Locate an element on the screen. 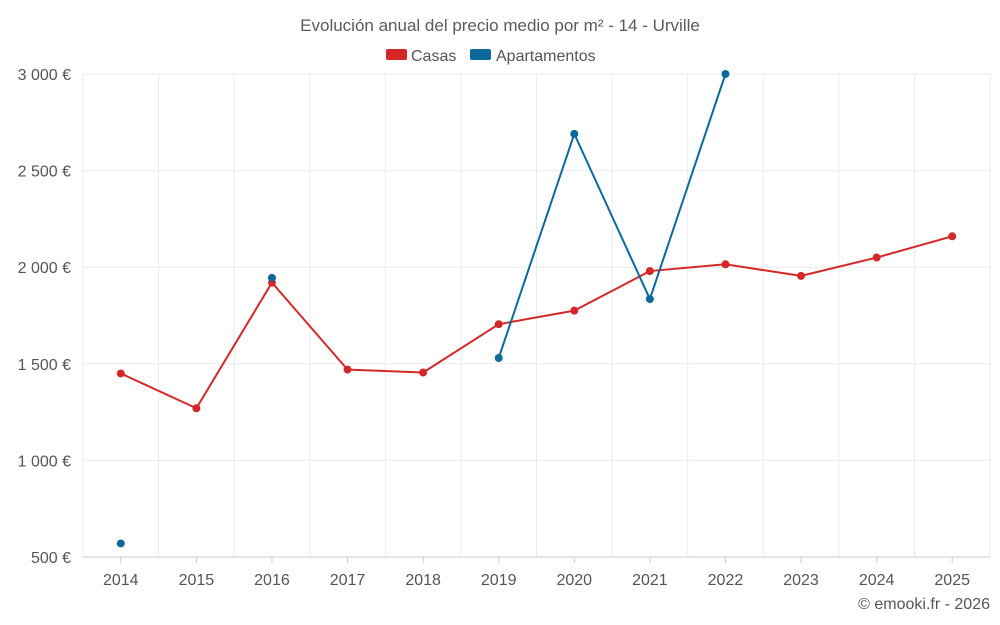 Image resolution: width=1000 pixels, height=625 pixels. x-tick-label: 2016 is located at coordinates (272, 580).